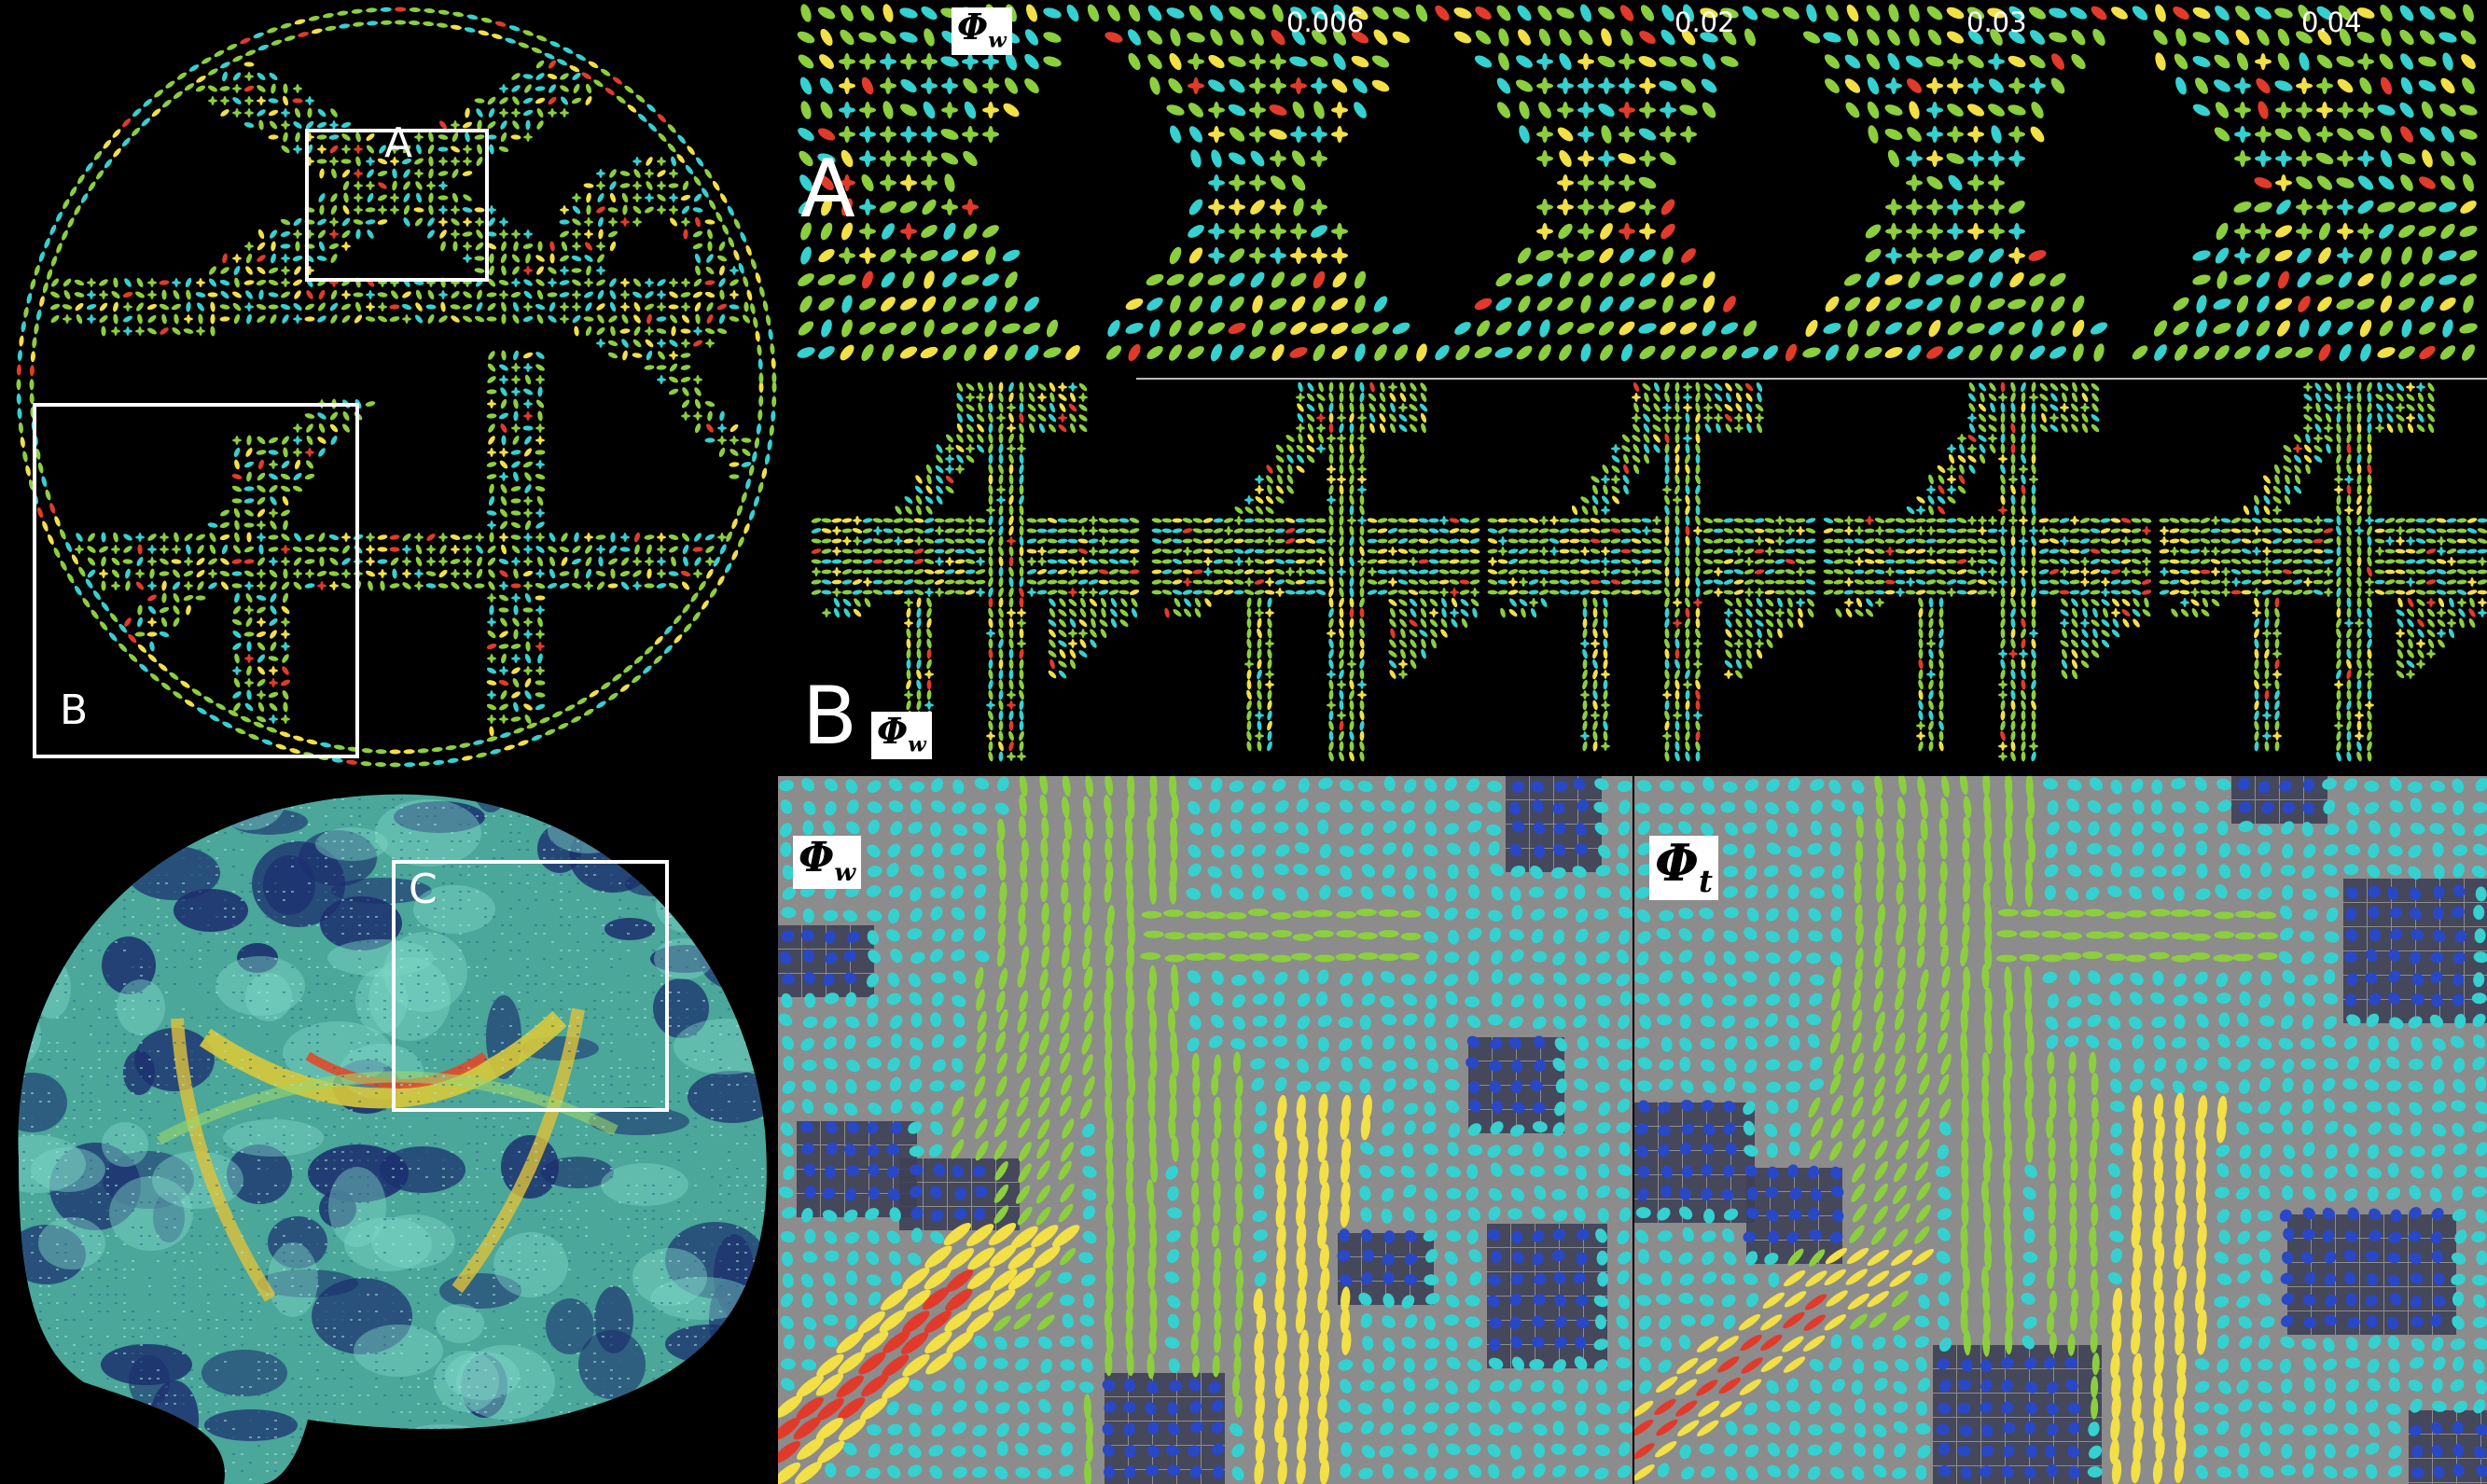 The image size is (2487, 1484). Describe the element at coordinates (845, 872) in the screenshot. I see `zoom-w-phi-subscript: w` at that location.